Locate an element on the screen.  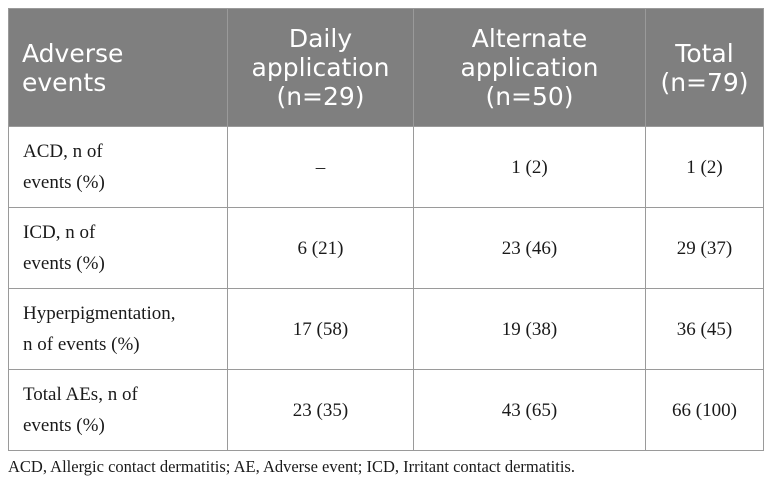
header-line: Alternate is located at coordinates (529, 38).